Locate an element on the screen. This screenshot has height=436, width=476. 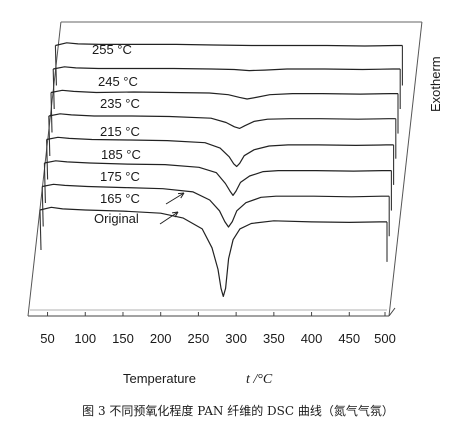
x-tick-label-100: 100 is located at coordinates (85, 338).